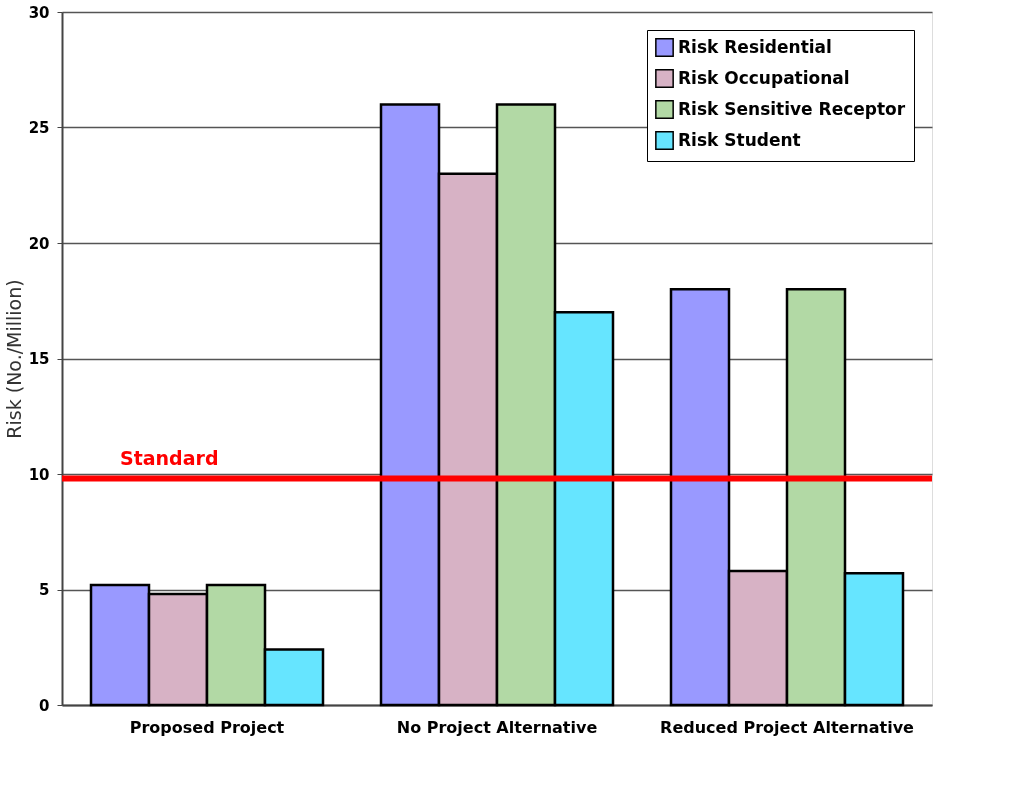 The width and height of the screenshot is (1030, 811). I want to click on y-axis-title: Risk (No./Million), so click(13, 359).